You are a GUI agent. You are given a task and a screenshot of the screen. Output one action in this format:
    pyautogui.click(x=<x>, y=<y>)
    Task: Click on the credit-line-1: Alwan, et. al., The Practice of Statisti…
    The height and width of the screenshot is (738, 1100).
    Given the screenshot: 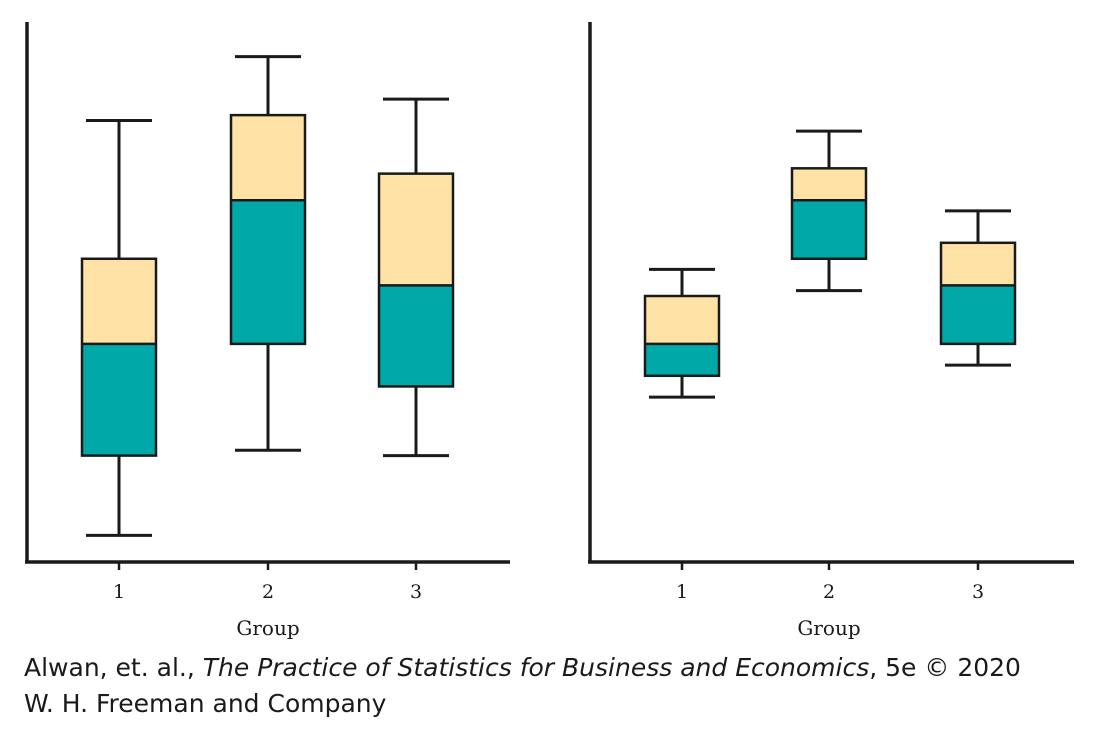 What is the action you would take?
    pyautogui.click(x=522, y=668)
    